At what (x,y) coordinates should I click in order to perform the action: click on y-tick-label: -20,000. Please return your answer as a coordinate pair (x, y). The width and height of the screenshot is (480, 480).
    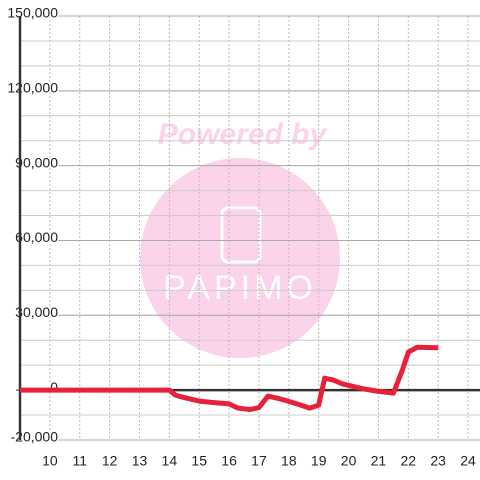
    Looking at the image, I should click on (35, 437).